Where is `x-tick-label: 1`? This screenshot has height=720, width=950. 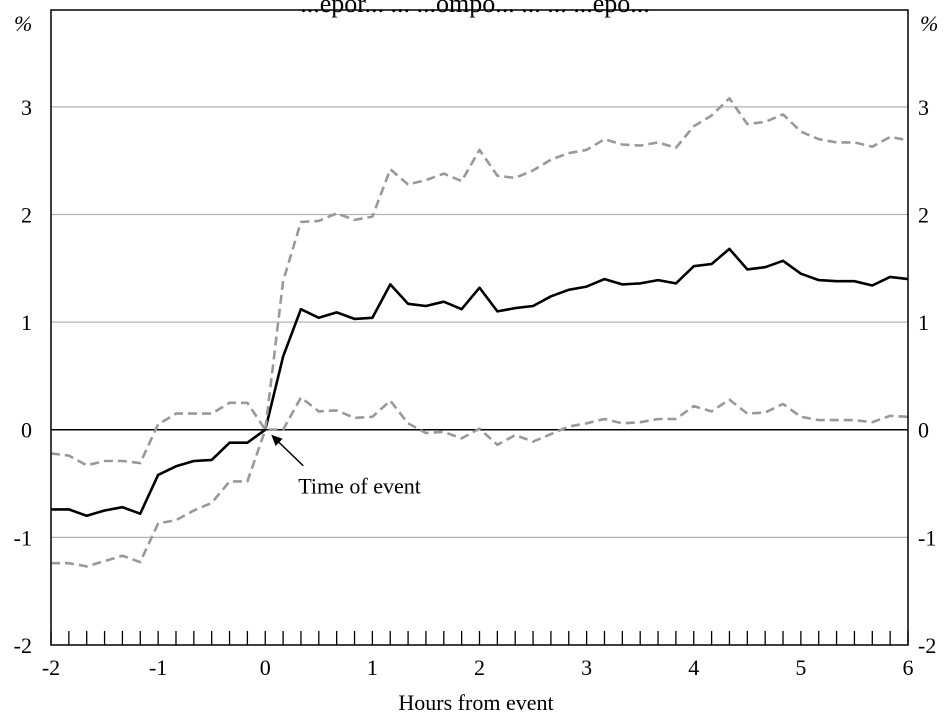 x-tick-label: 1 is located at coordinates (372, 667).